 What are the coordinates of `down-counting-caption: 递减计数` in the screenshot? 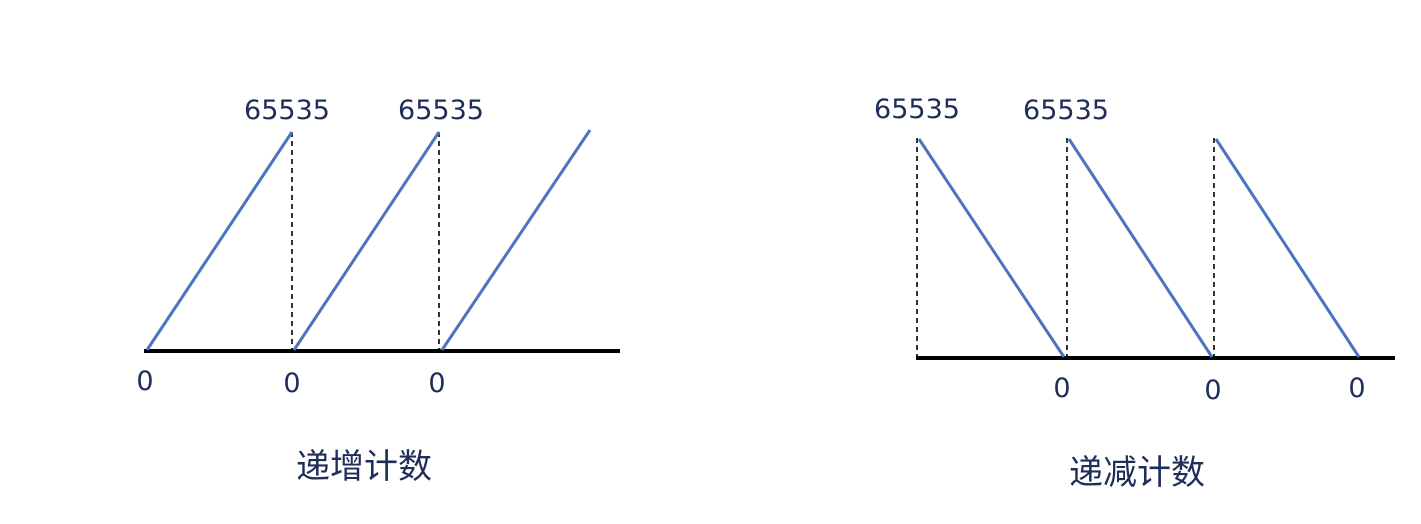 It's located at (1137, 473).